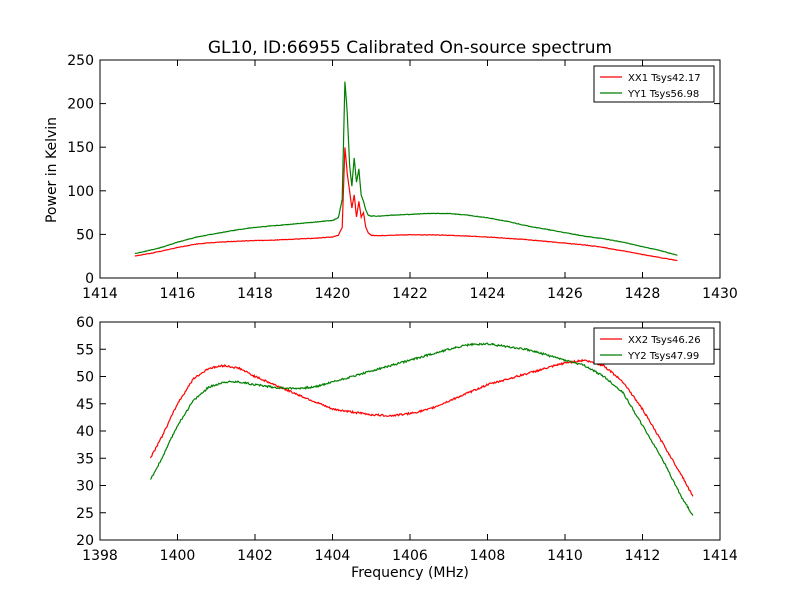  What do you see at coordinates (52, 170) in the screenshot?
I see `y-axis-label: Power in Kelvin` at bounding box center [52, 170].